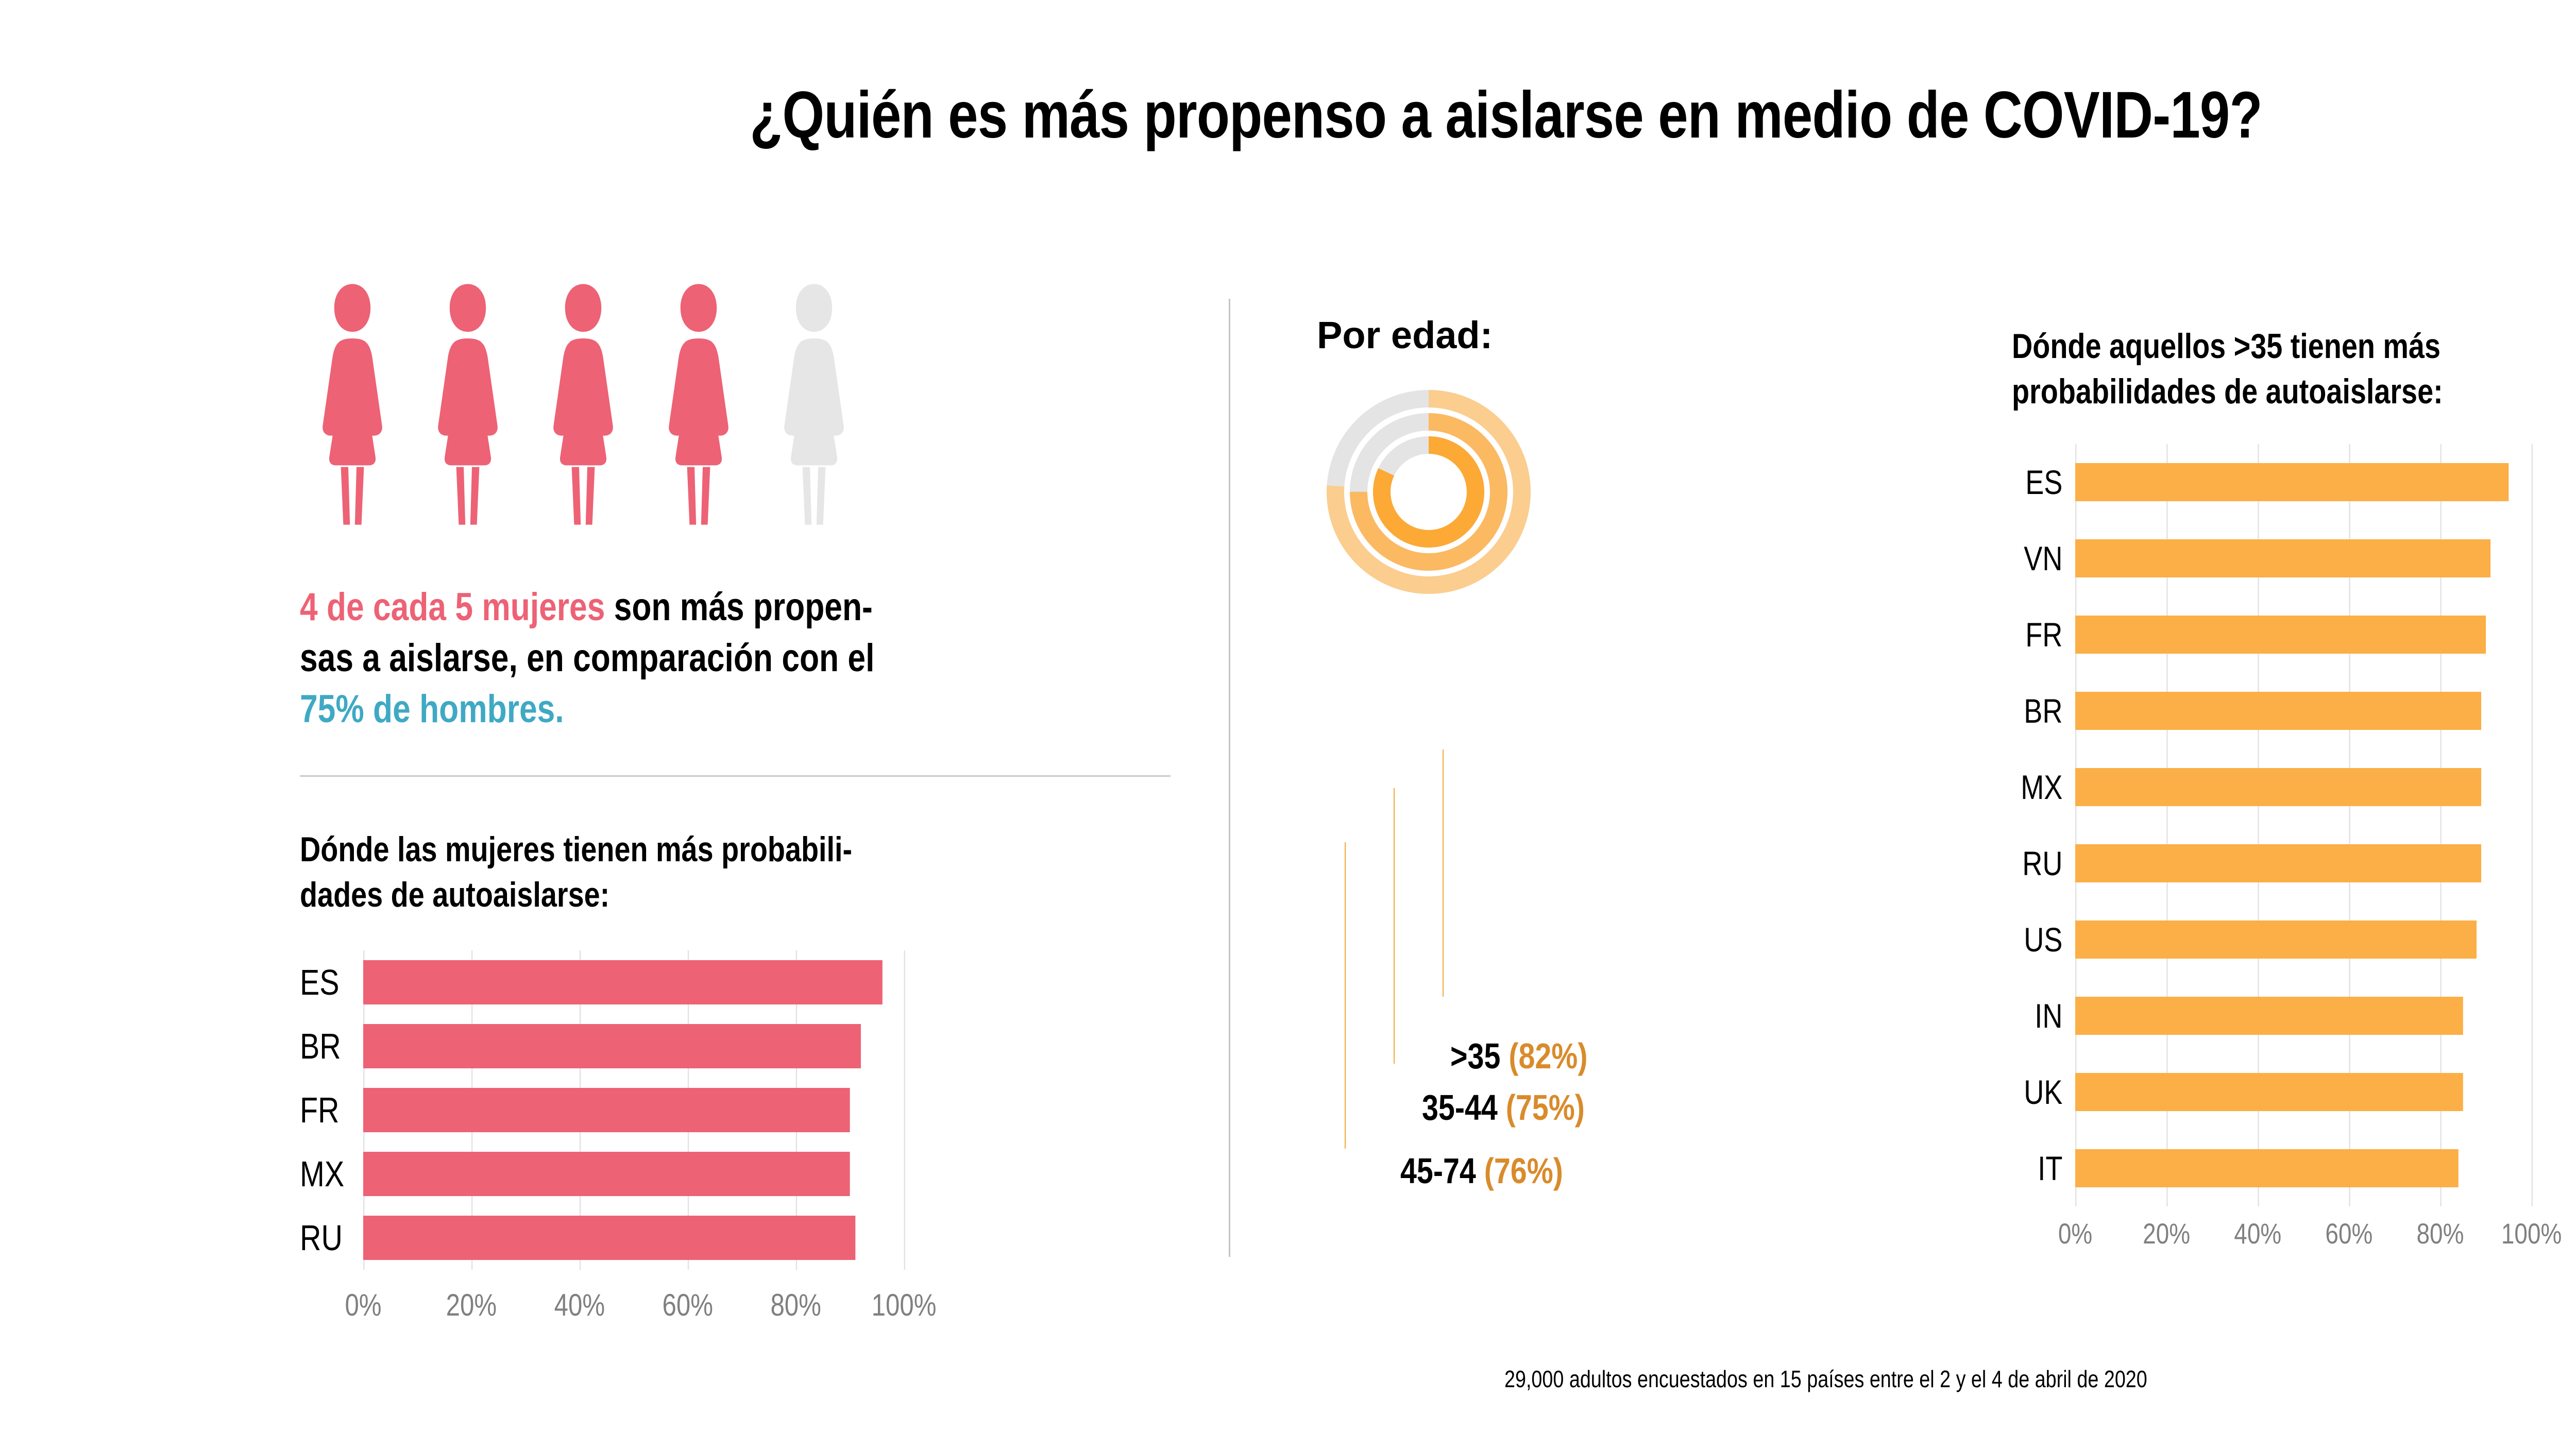  What do you see at coordinates (739, 607) in the screenshot?
I see `stat-mid-line1: son más propen-` at bounding box center [739, 607].